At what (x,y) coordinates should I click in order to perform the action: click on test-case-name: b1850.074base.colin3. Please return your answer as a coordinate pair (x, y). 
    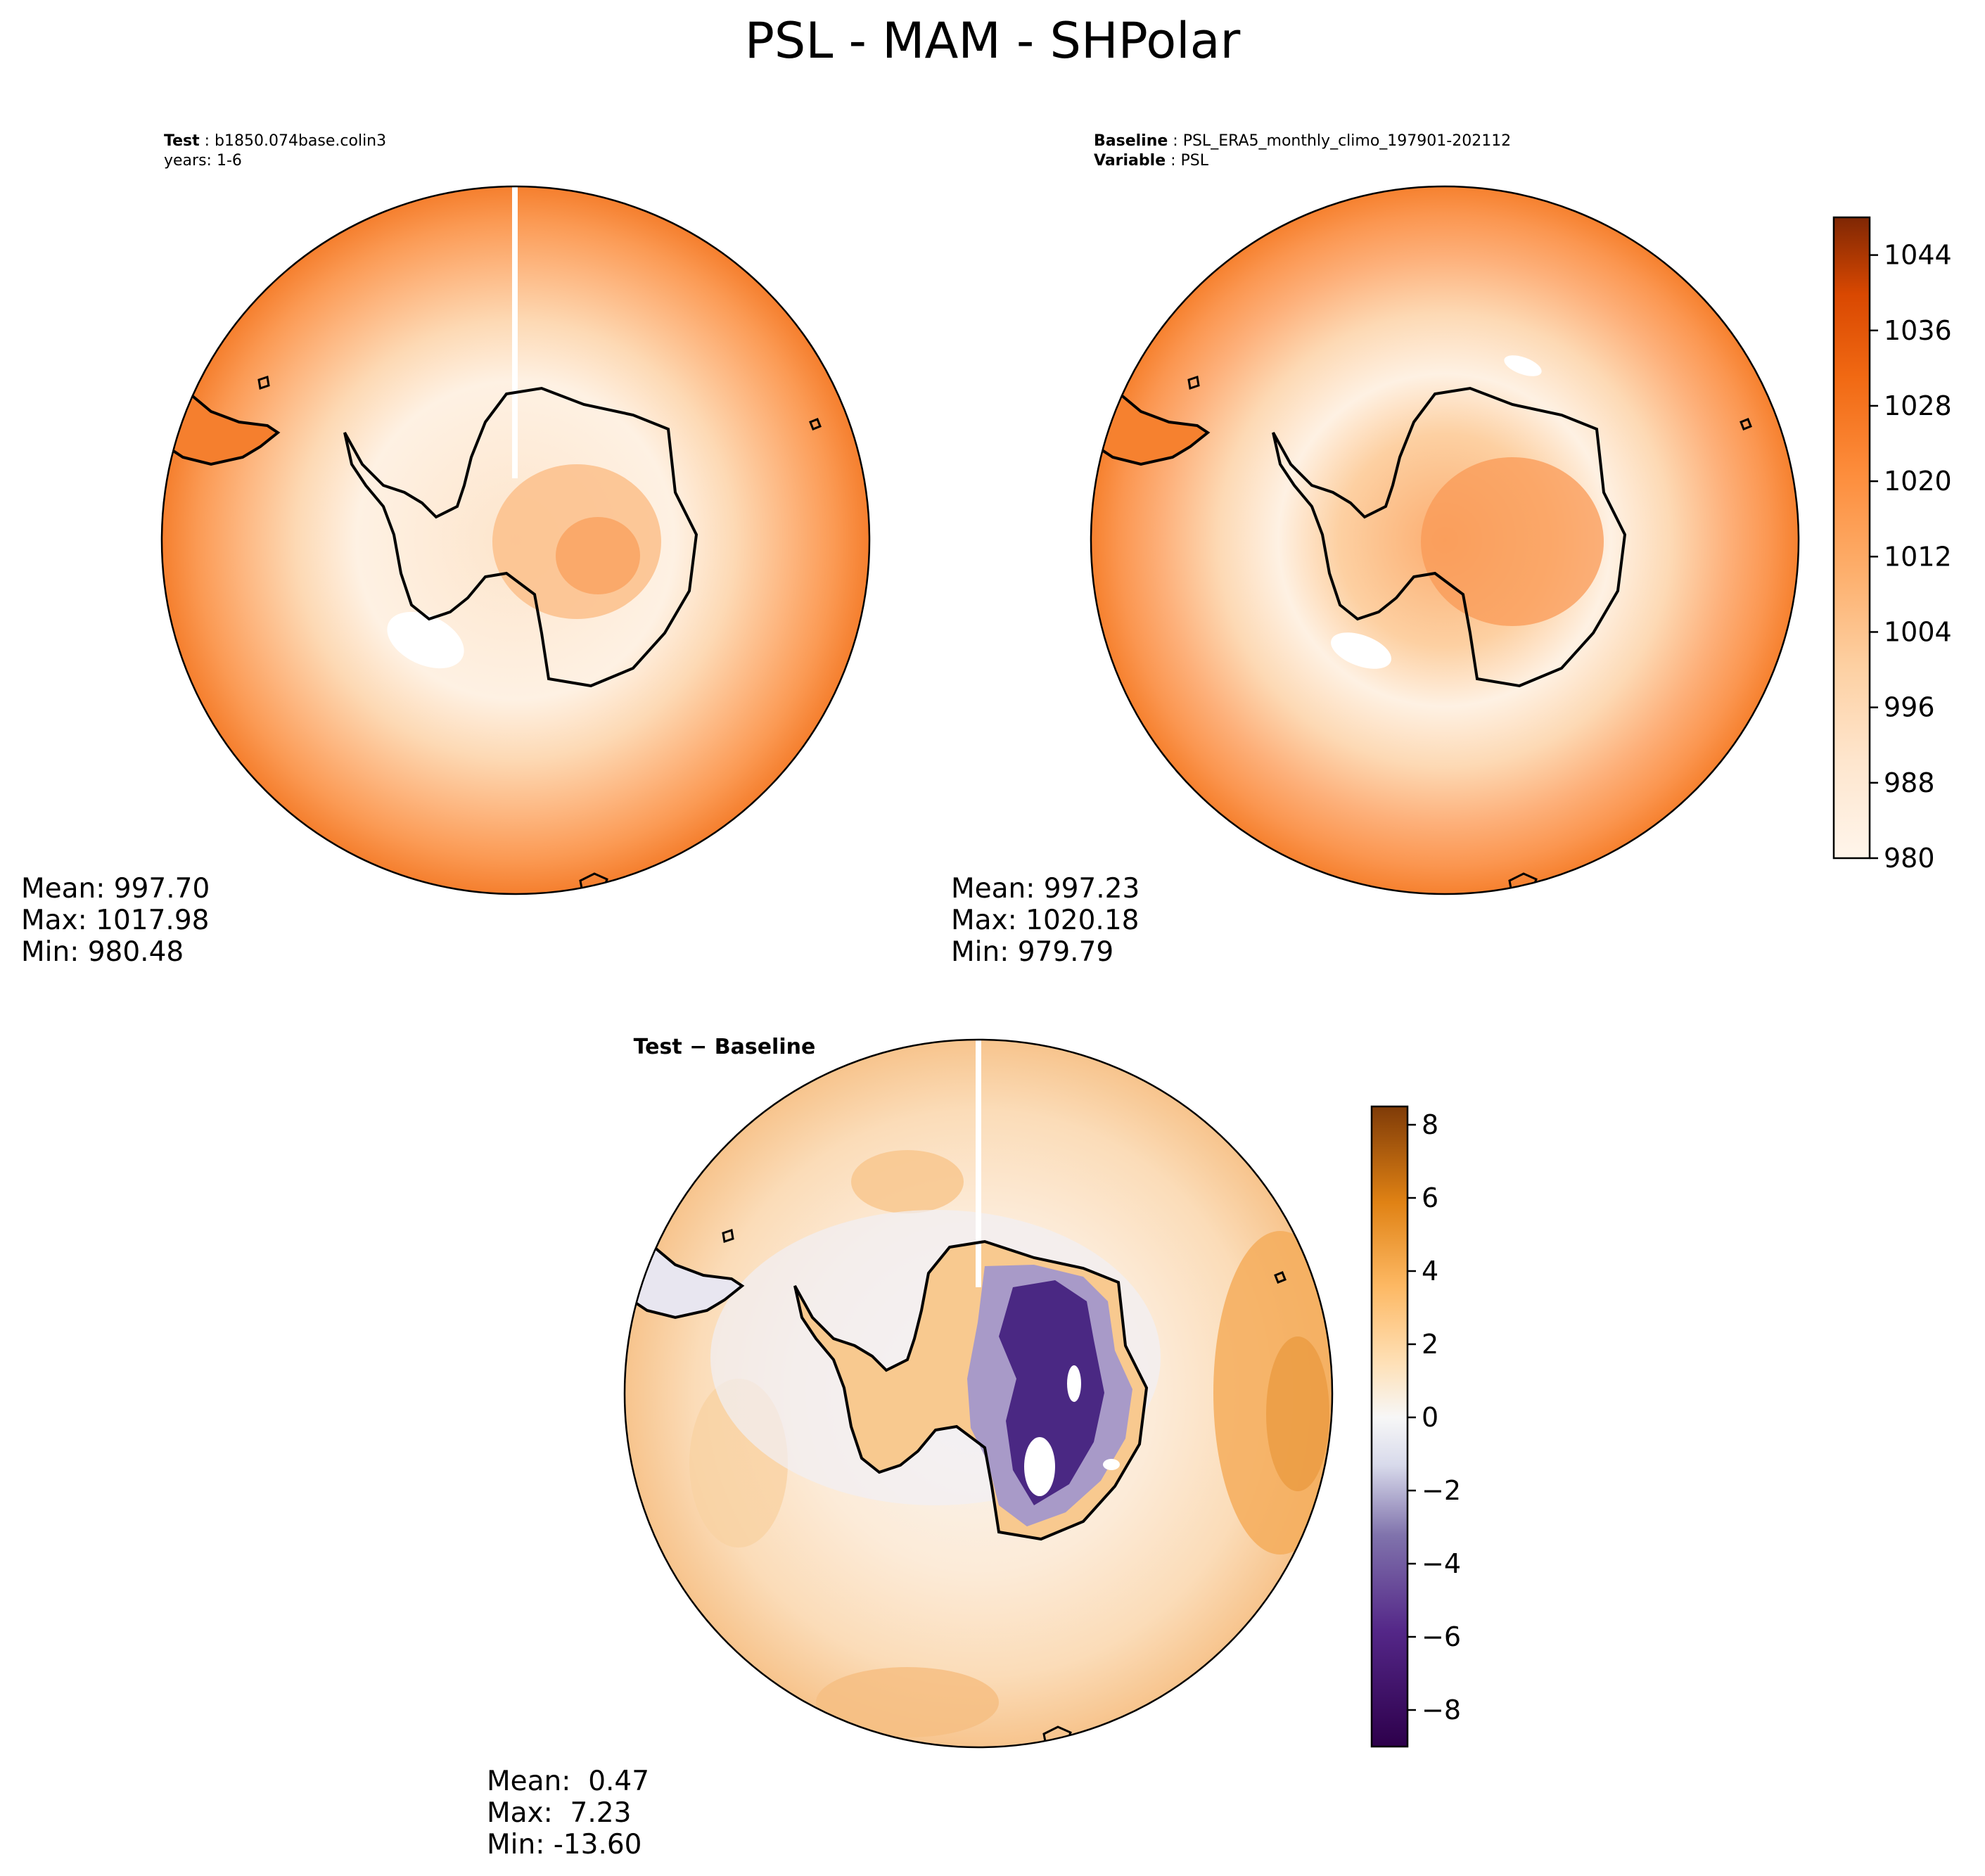
    Looking at the image, I should click on (300, 141).